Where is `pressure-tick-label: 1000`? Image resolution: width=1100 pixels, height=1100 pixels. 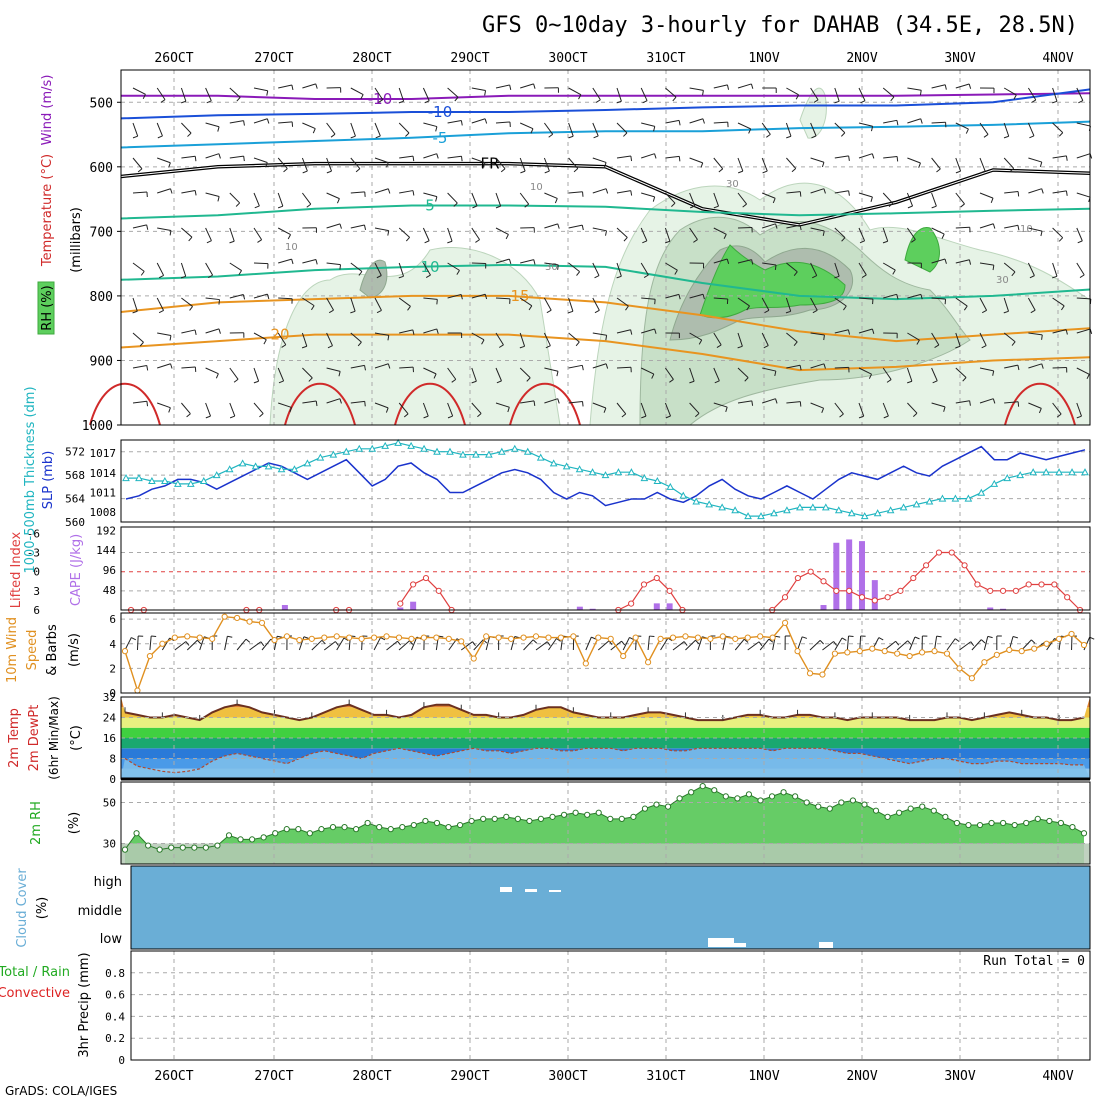
pressure-tick-label: 1000 is located at coordinates (97, 426).